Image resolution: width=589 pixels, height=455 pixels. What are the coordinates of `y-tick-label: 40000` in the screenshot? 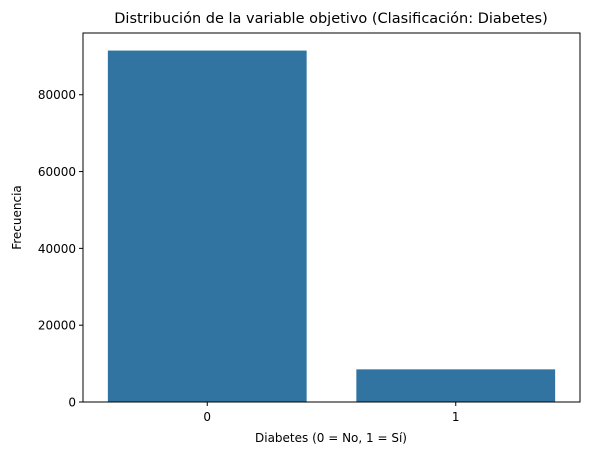 It's located at (57, 249).